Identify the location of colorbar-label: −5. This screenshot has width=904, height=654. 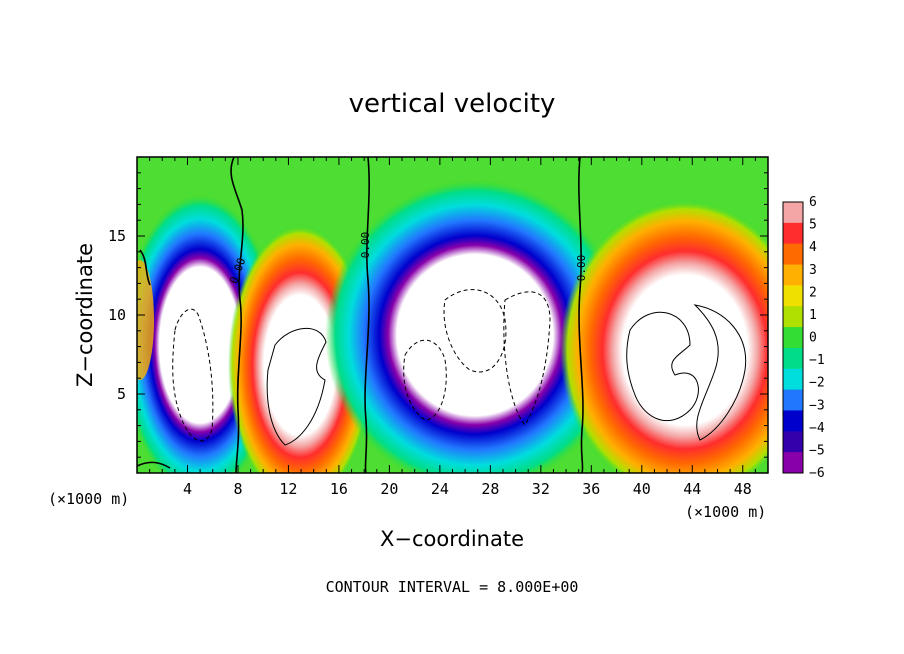
(817, 450).